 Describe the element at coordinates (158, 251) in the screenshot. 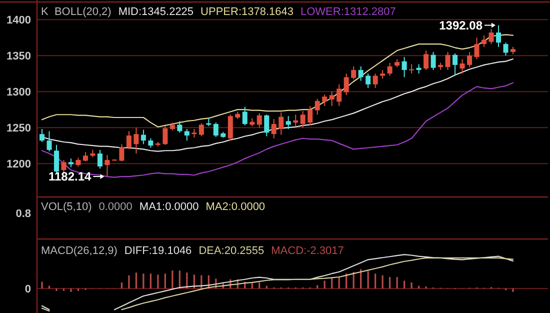

I see `text: DIFF:19.1046` at that location.